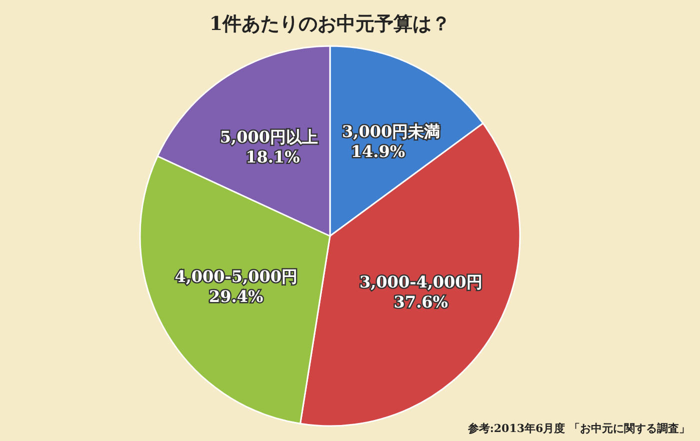 This screenshot has height=441, width=700. I want to click on slice-label: 4,000-5,000円, so click(236, 276).